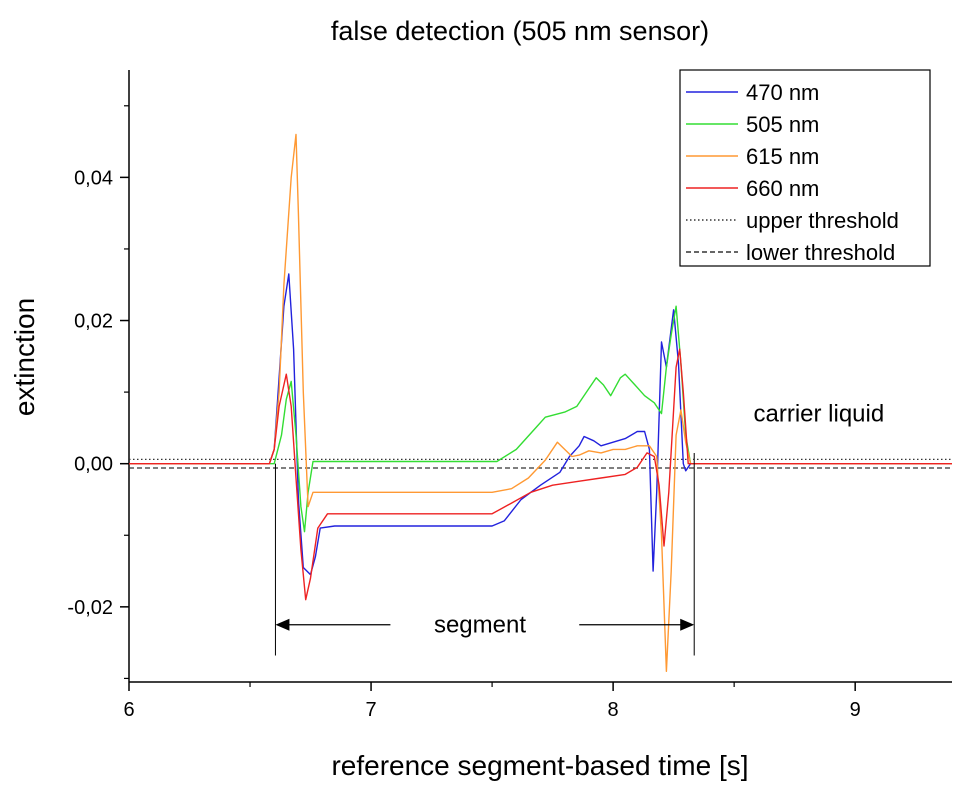 The height and width of the screenshot is (790, 953). I want to click on y-tick-label: 0,02, so click(93, 322).